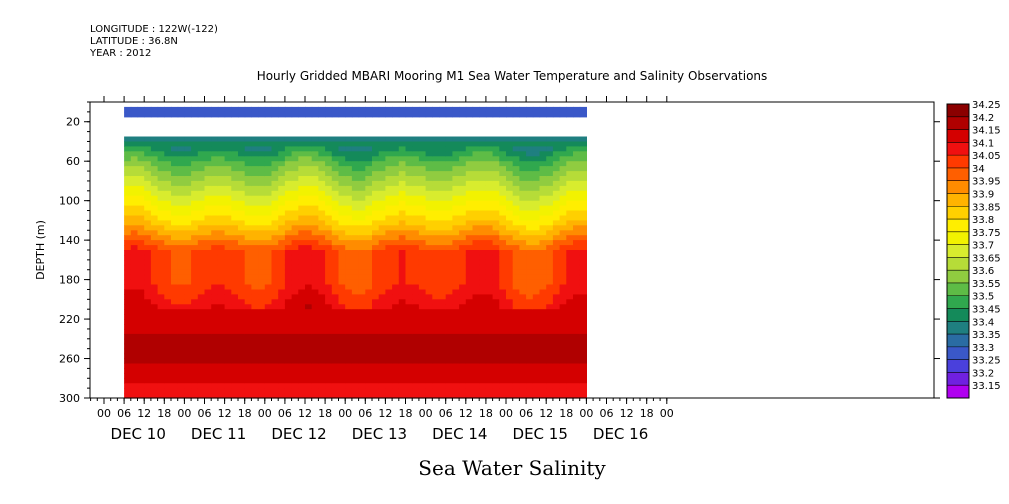 Image resolution: width=1009 pixels, height=504 pixels. What do you see at coordinates (958, 226) in the screenshot?
I see `colorbar-swatch` at bounding box center [958, 226].